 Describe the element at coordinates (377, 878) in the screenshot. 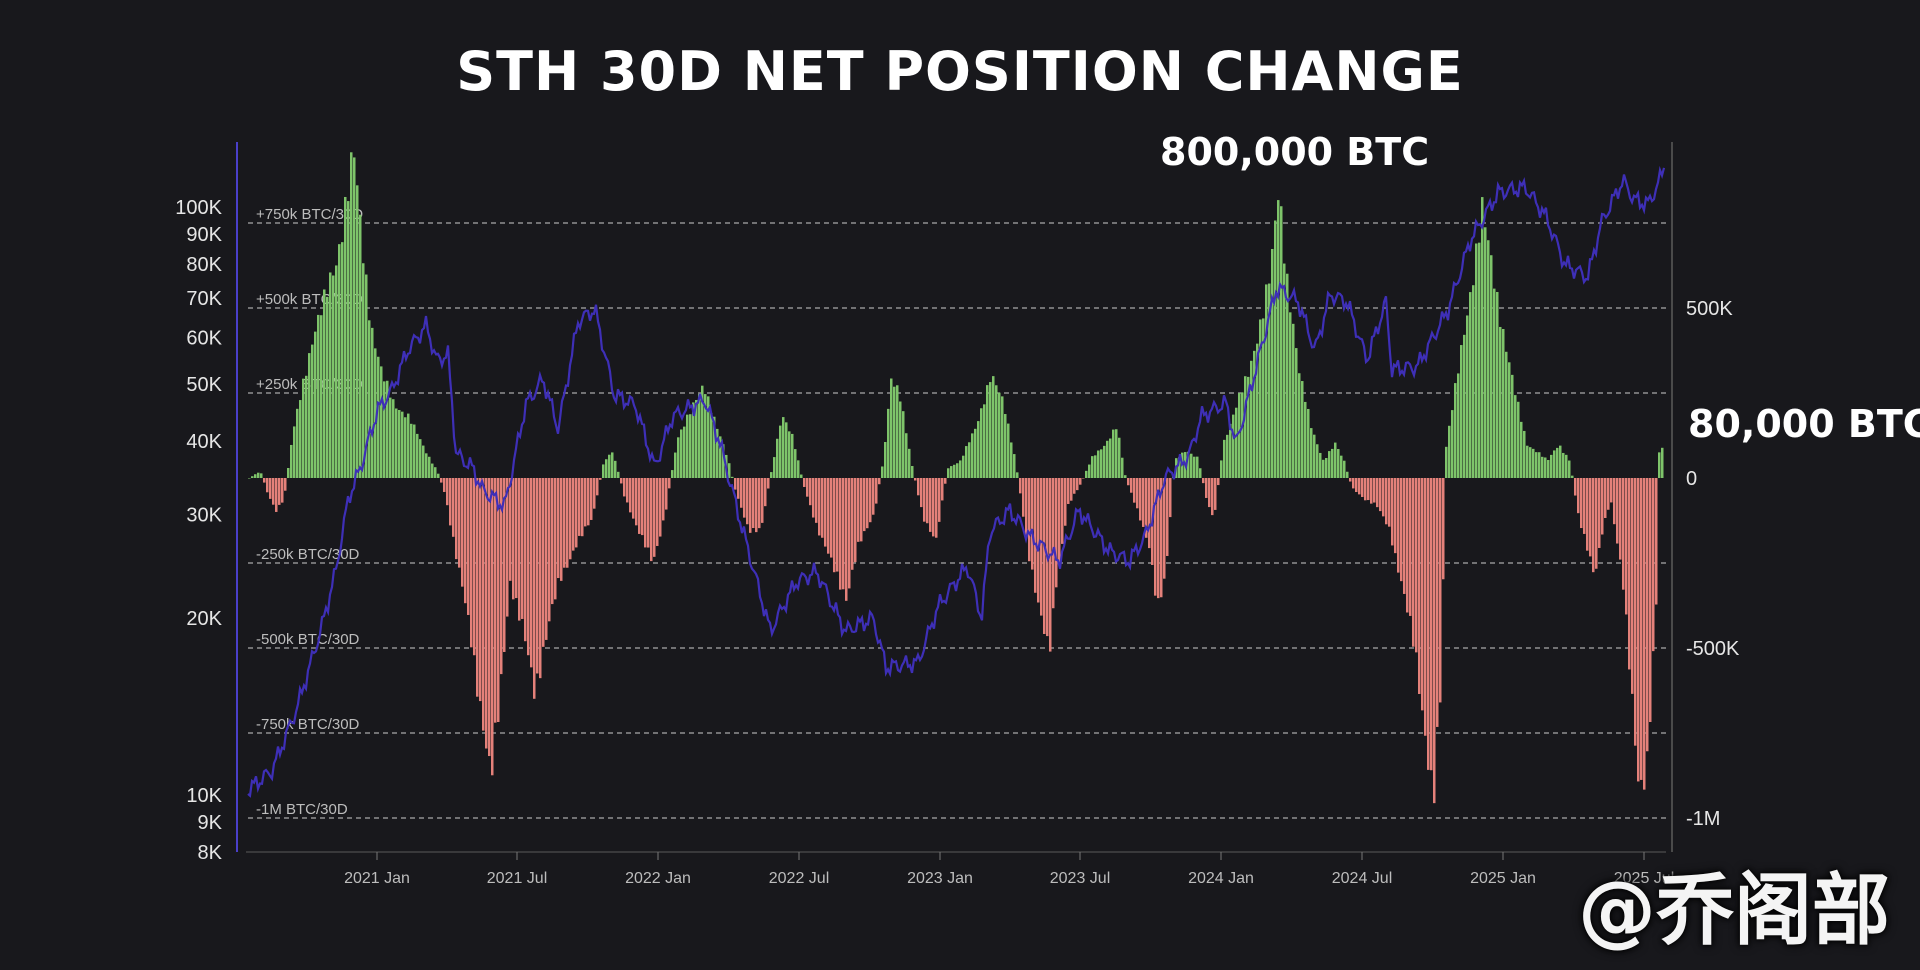

I see `x-axis-tick-label: 2021 Jan` at that location.